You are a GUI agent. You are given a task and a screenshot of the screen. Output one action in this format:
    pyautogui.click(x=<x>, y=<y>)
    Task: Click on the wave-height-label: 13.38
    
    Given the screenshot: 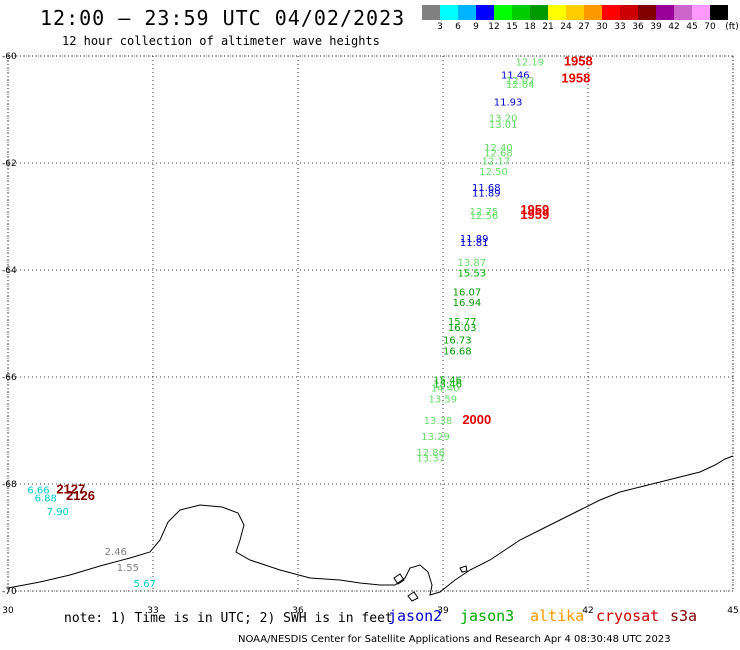 What is the action you would take?
    pyautogui.click(x=438, y=421)
    